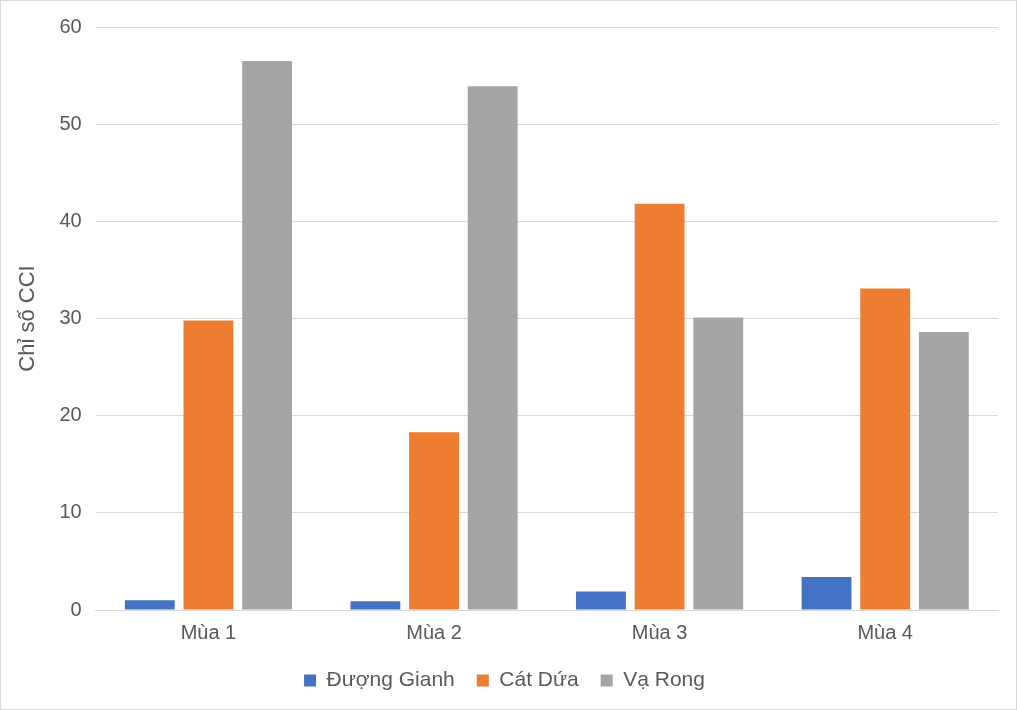  Describe the element at coordinates (434, 631) in the screenshot. I see `x-tick-label: Mùa 2` at that location.